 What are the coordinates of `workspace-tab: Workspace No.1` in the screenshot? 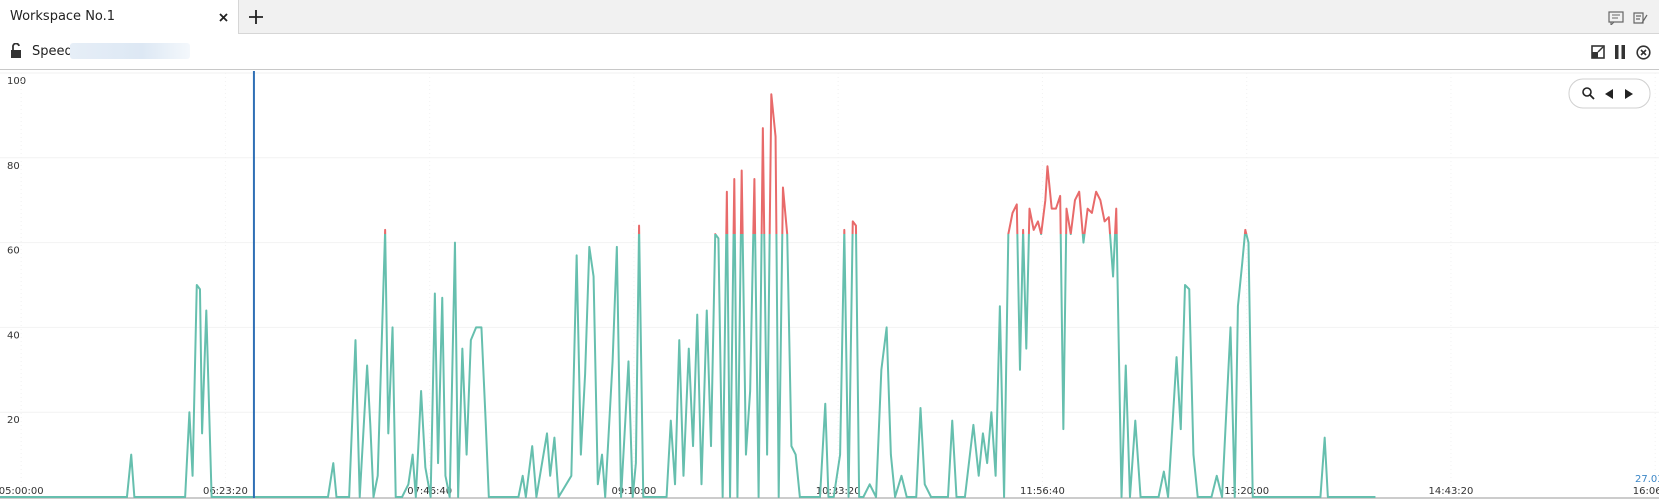 It's located at (119, 17).